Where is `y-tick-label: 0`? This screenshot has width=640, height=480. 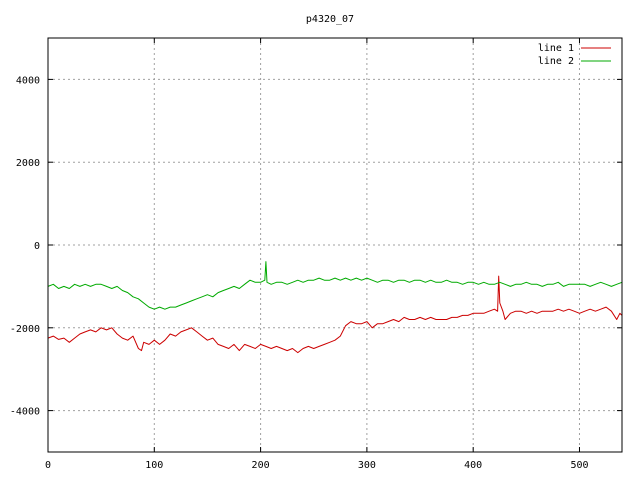
y-tick-label: 0 is located at coordinates (37, 246).